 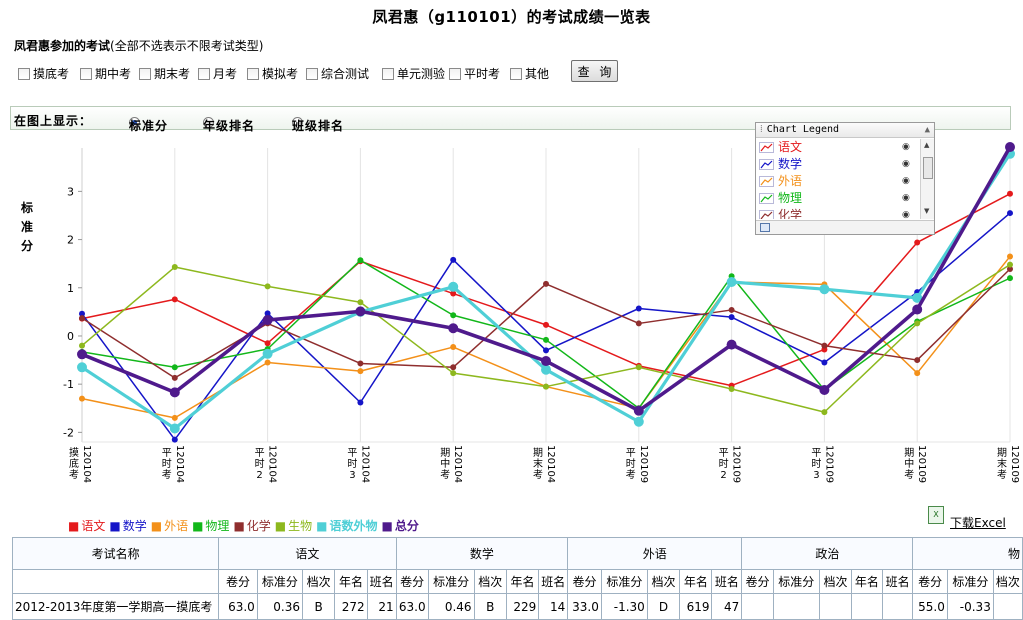 What do you see at coordinates (474, 74) in the screenshot?
I see `exam-type-checkbox-7: 平时考` at bounding box center [474, 74].